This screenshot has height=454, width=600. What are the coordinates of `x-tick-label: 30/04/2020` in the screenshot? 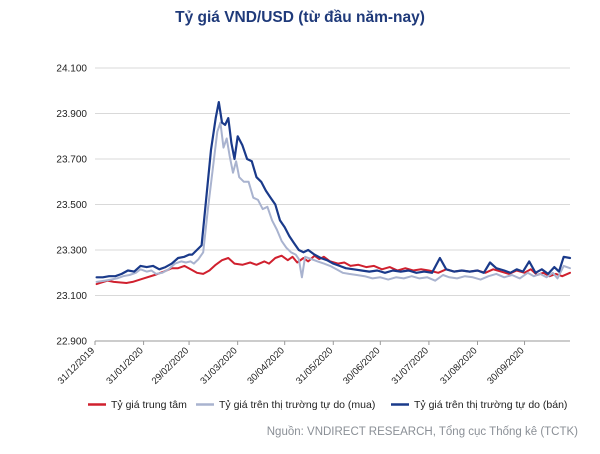 It's located at (265, 365).